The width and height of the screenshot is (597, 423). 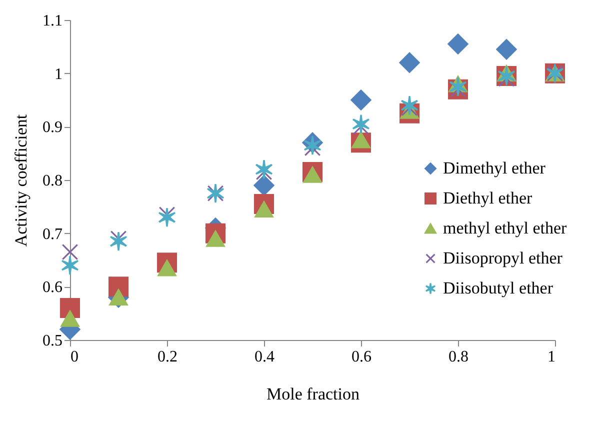 What do you see at coordinates (503, 258) in the screenshot?
I see `legend-label: Diisopropyl ether` at bounding box center [503, 258].